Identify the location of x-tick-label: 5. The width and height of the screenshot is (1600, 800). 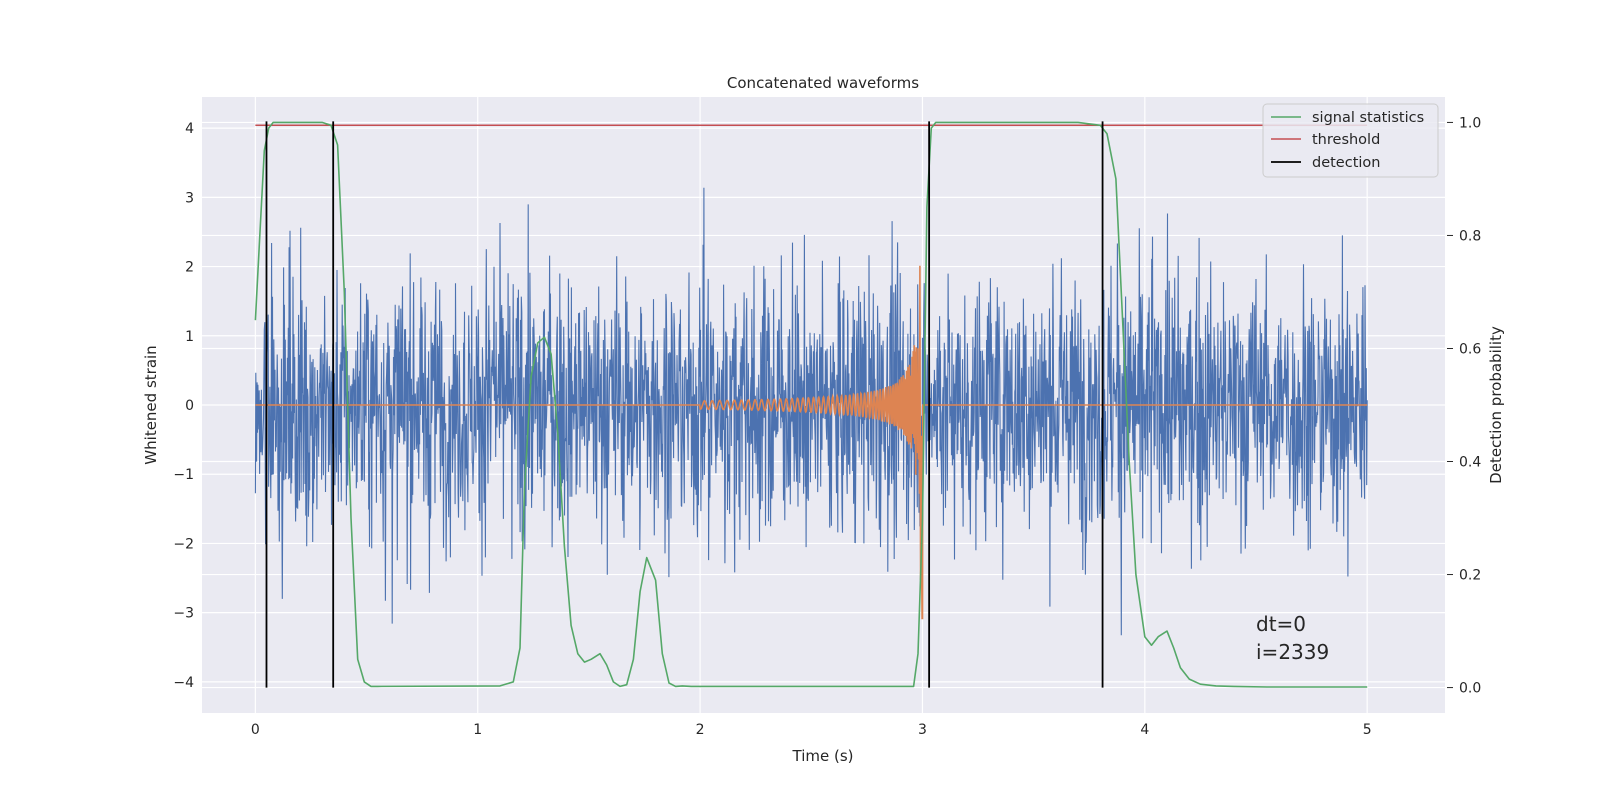
(1367, 730).